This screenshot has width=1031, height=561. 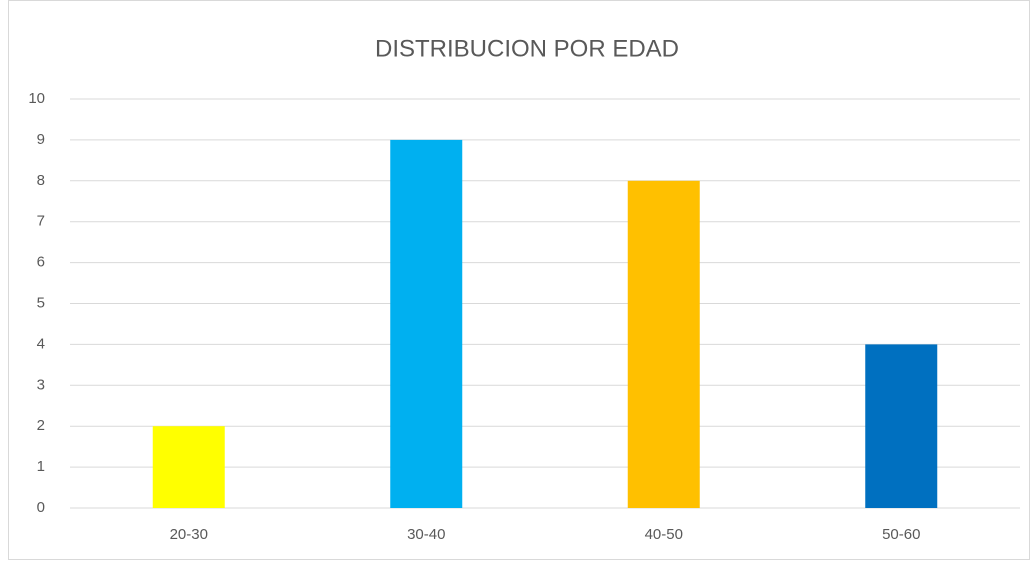 What do you see at coordinates (36, 98) in the screenshot?
I see `y-tick-label: 10` at bounding box center [36, 98].